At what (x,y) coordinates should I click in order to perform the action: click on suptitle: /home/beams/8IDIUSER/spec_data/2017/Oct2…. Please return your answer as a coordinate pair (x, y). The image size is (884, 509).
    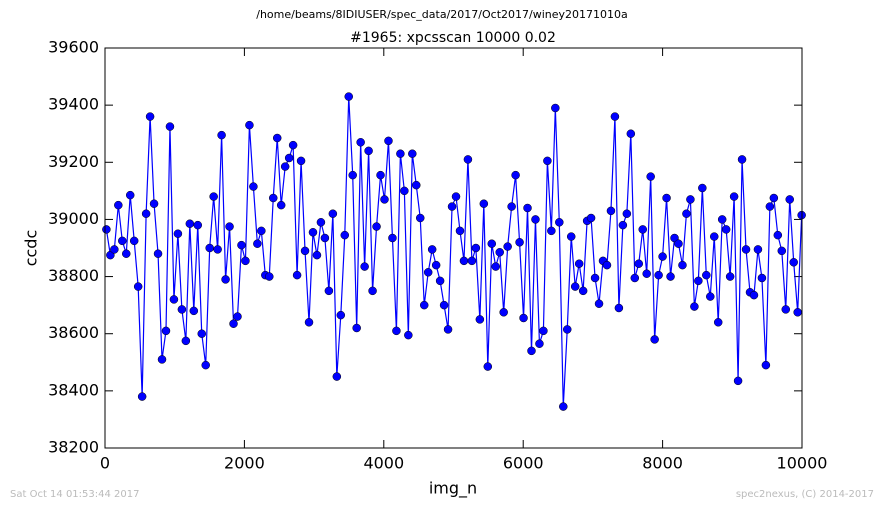
    Looking at the image, I should click on (442, 14).